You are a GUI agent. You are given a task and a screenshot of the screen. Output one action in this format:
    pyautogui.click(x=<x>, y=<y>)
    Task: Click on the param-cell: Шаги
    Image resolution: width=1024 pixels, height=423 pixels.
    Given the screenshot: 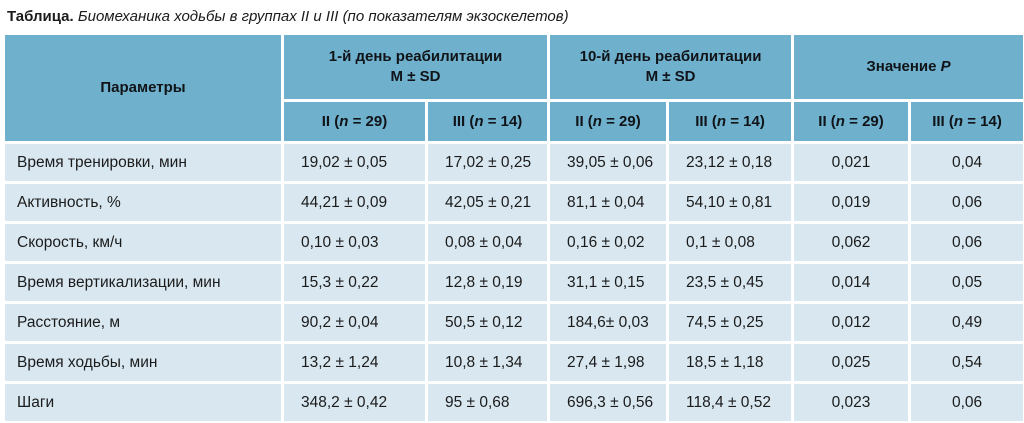 What is the action you would take?
    pyautogui.click(x=143, y=402)
    